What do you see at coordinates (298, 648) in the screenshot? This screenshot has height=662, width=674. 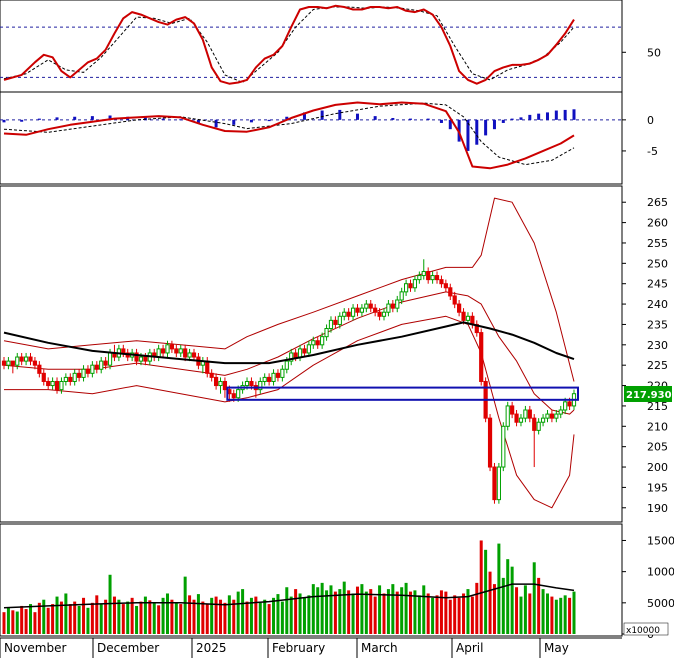 I see `x-axis-label: February` at bounding box center [298, 648].